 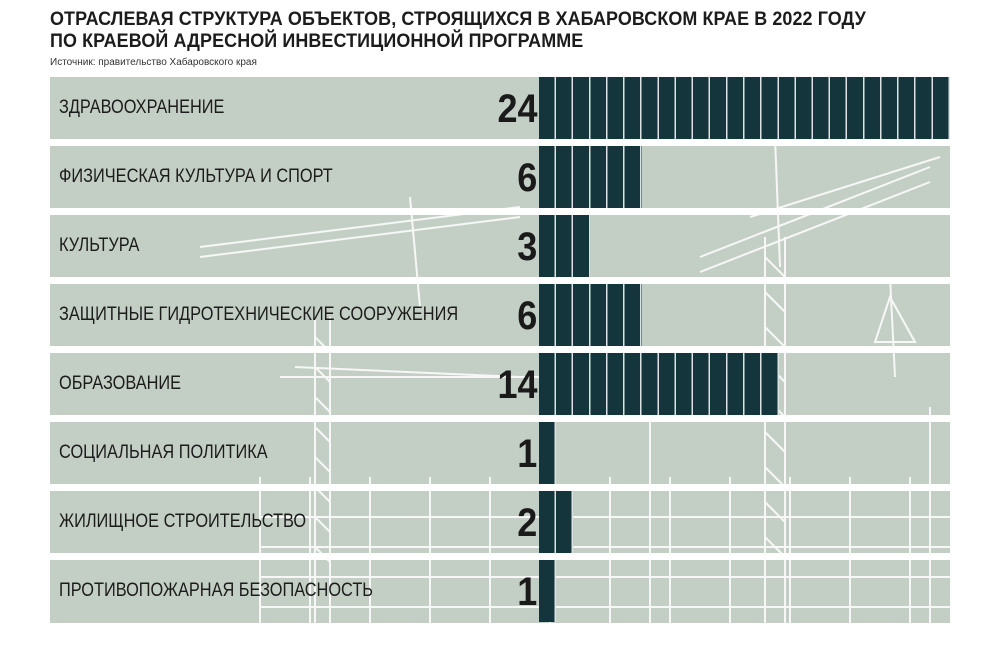 I want to click on category-label: ФИЗИЧЕСКАЯ КУЛЬТУРА И СПОРТ, so click(x=196, y=176).